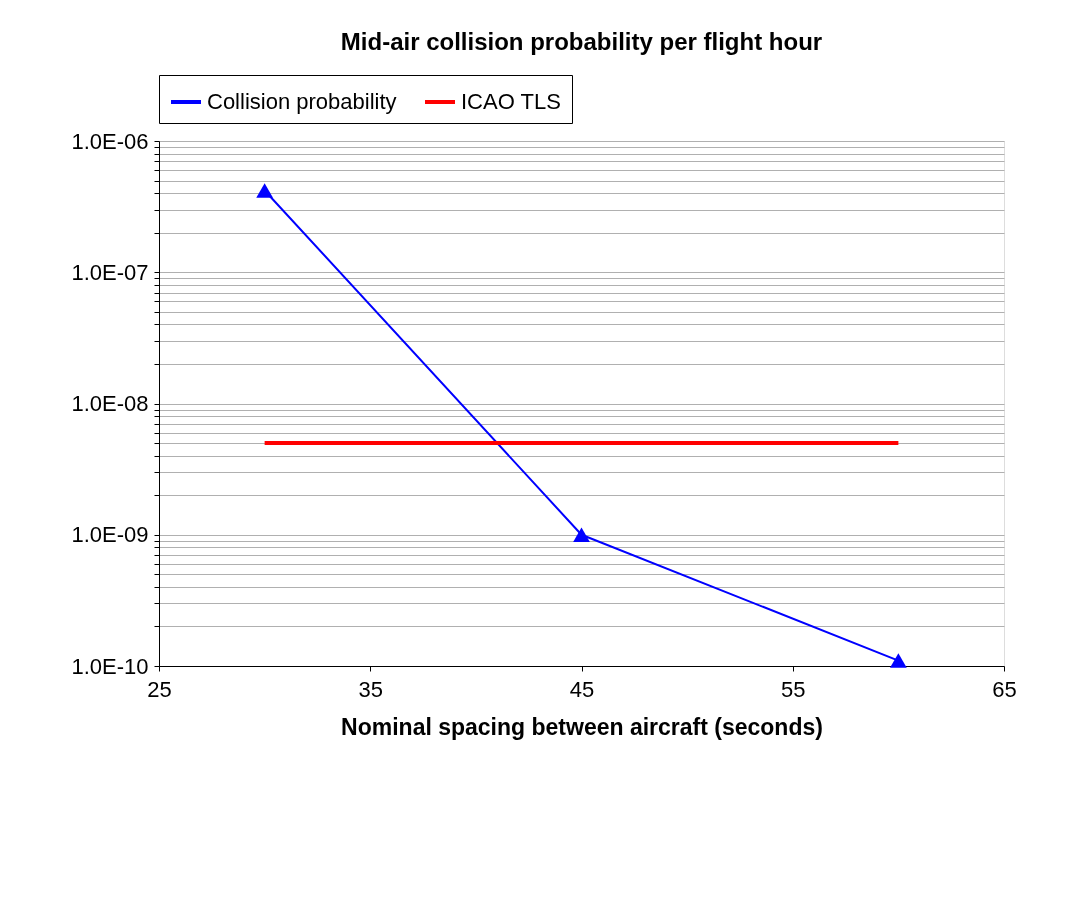  What do you see at coordinates (110, 535) in the screenshot?
I see `y-tick-label: 1.0E-09` at bounding box center [110, 535].